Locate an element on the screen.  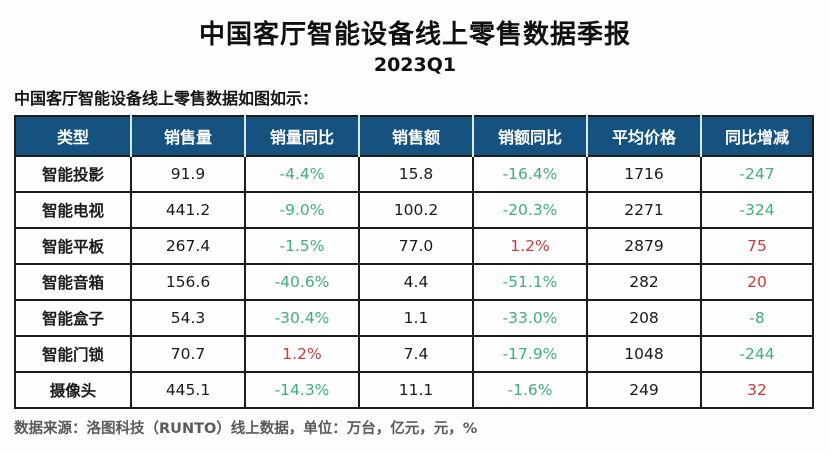
cell-value_yoy: -16.4% is located at coordinates (530, 174).